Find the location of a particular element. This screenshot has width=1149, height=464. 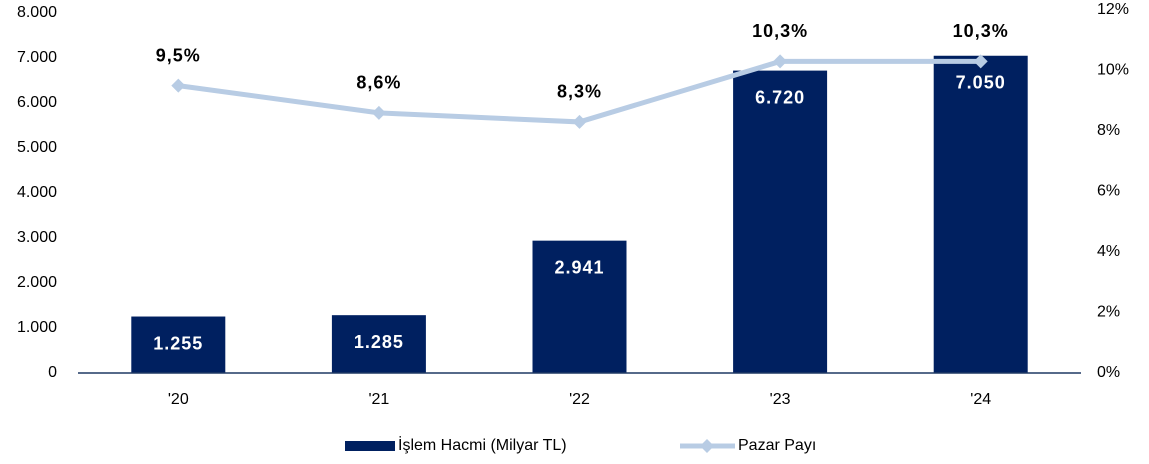

bar-value-label: 1.255 is located at coordinates (178, 343).